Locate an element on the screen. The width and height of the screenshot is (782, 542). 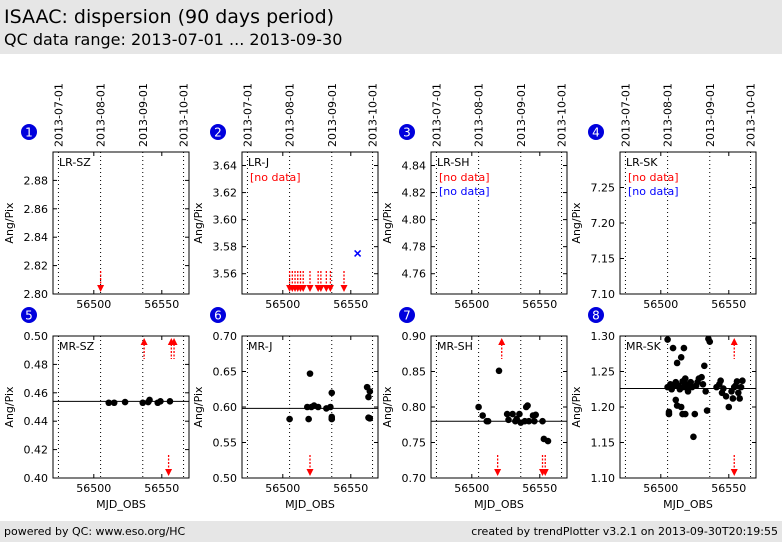
panel-number: 1 is located at coordinates (29, 133).